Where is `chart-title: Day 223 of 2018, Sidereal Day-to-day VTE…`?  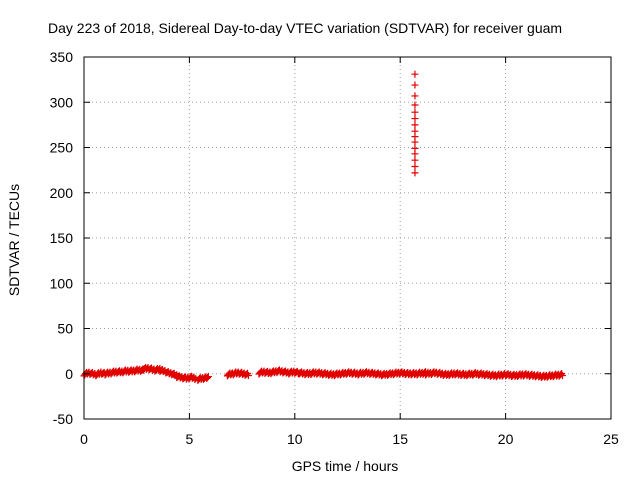
chart-title: Day 223 of 2018, Sidereal Day-to-day VTE… is located at coordinates (305, 28).